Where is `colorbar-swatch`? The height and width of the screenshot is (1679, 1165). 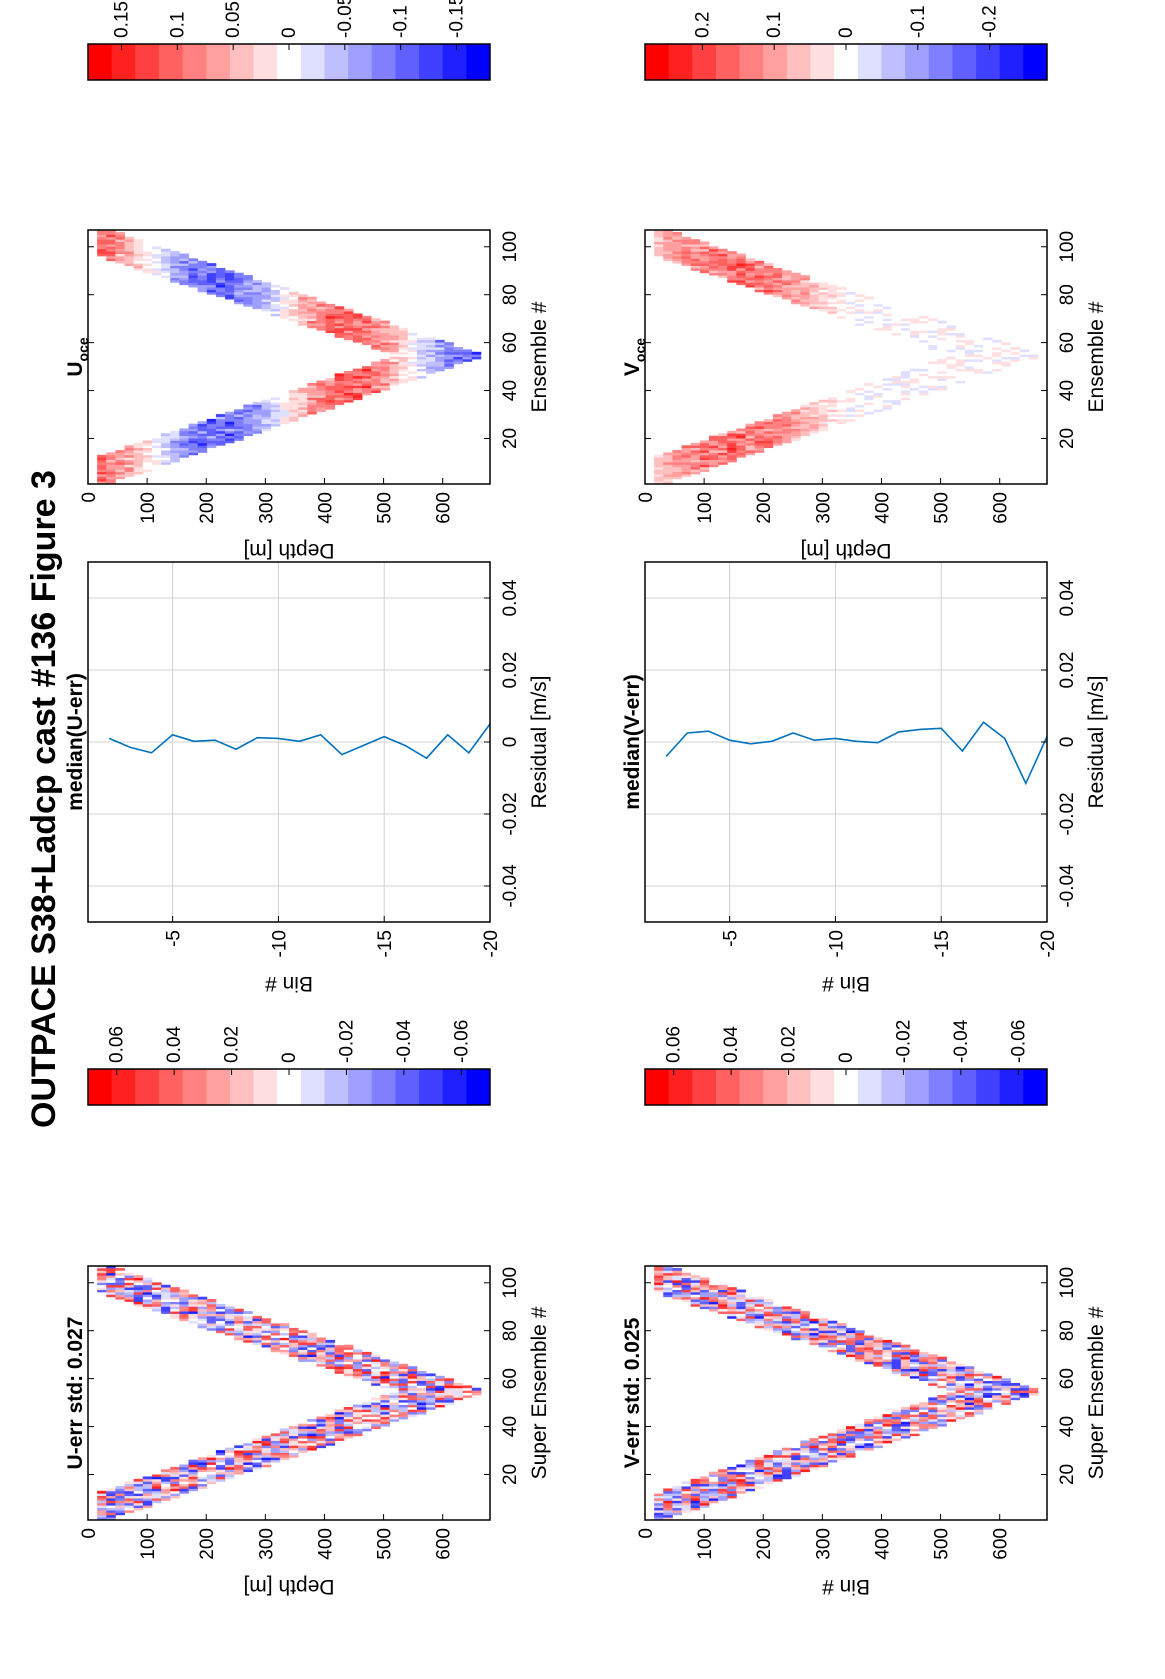
colorbar-swatch is located at coordinates (147, 62).